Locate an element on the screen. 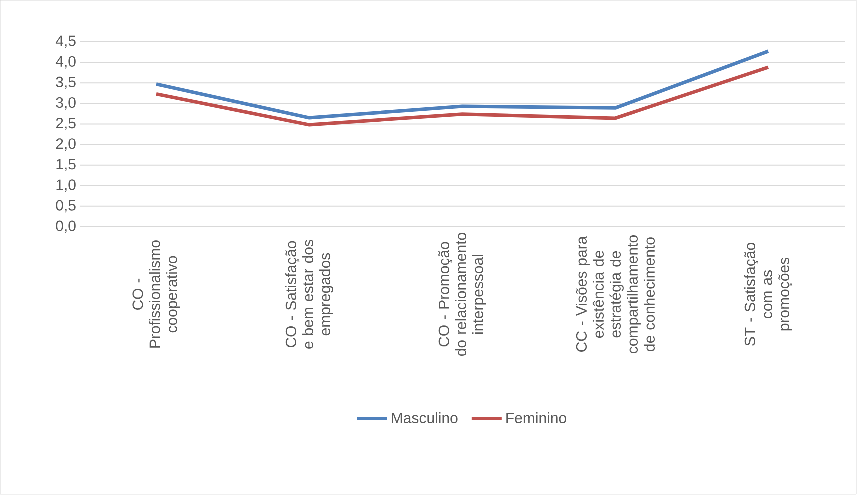  x-tick-label: CC - Visões para existência de estratégia de compartilhamento de conhecimento is located at coordinates (615, 295).